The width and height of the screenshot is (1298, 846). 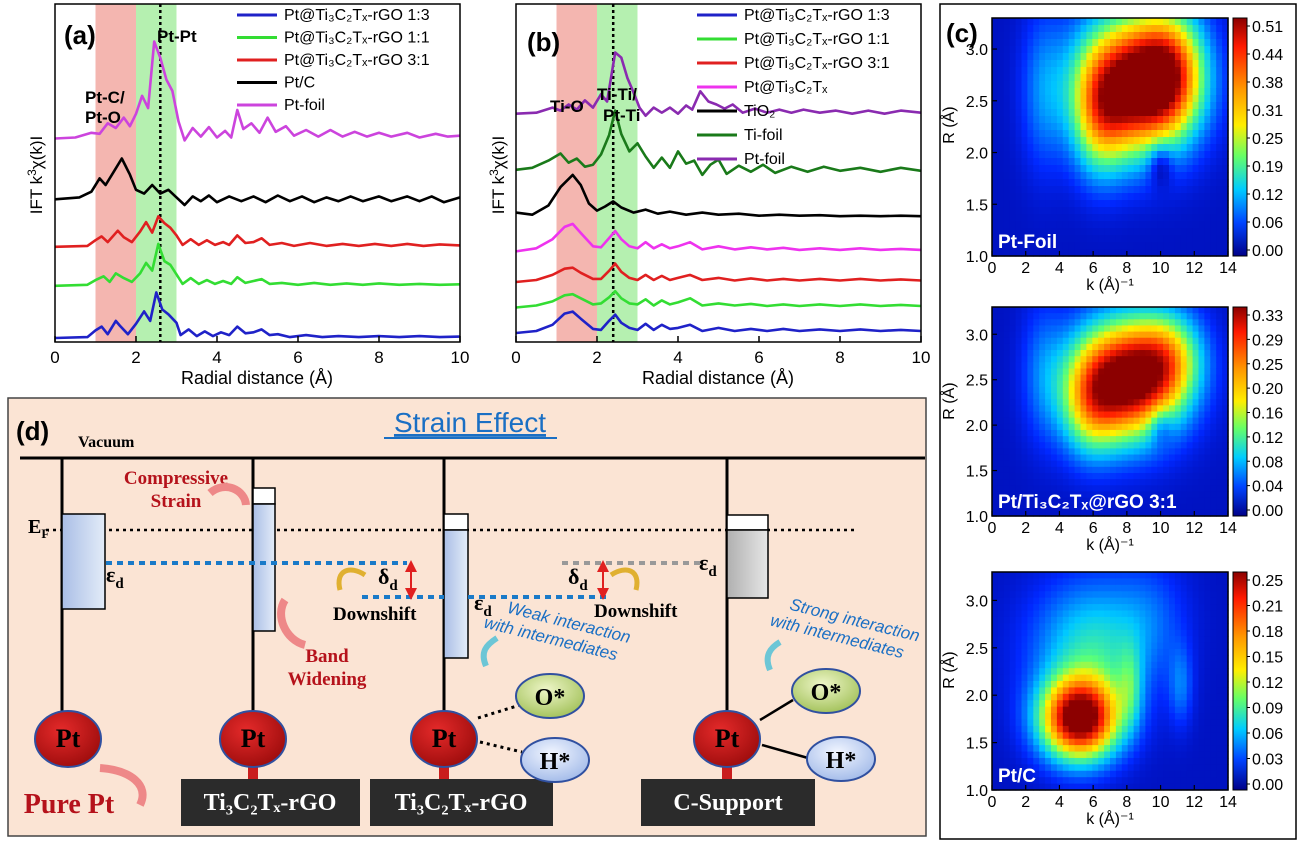 I want to click on legend-label: TiO₂, so click(x=759, y=111).